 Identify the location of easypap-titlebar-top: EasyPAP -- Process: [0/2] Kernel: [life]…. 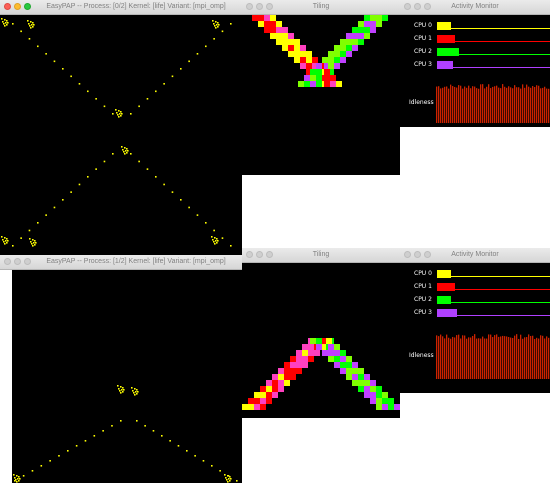
(121, 7).